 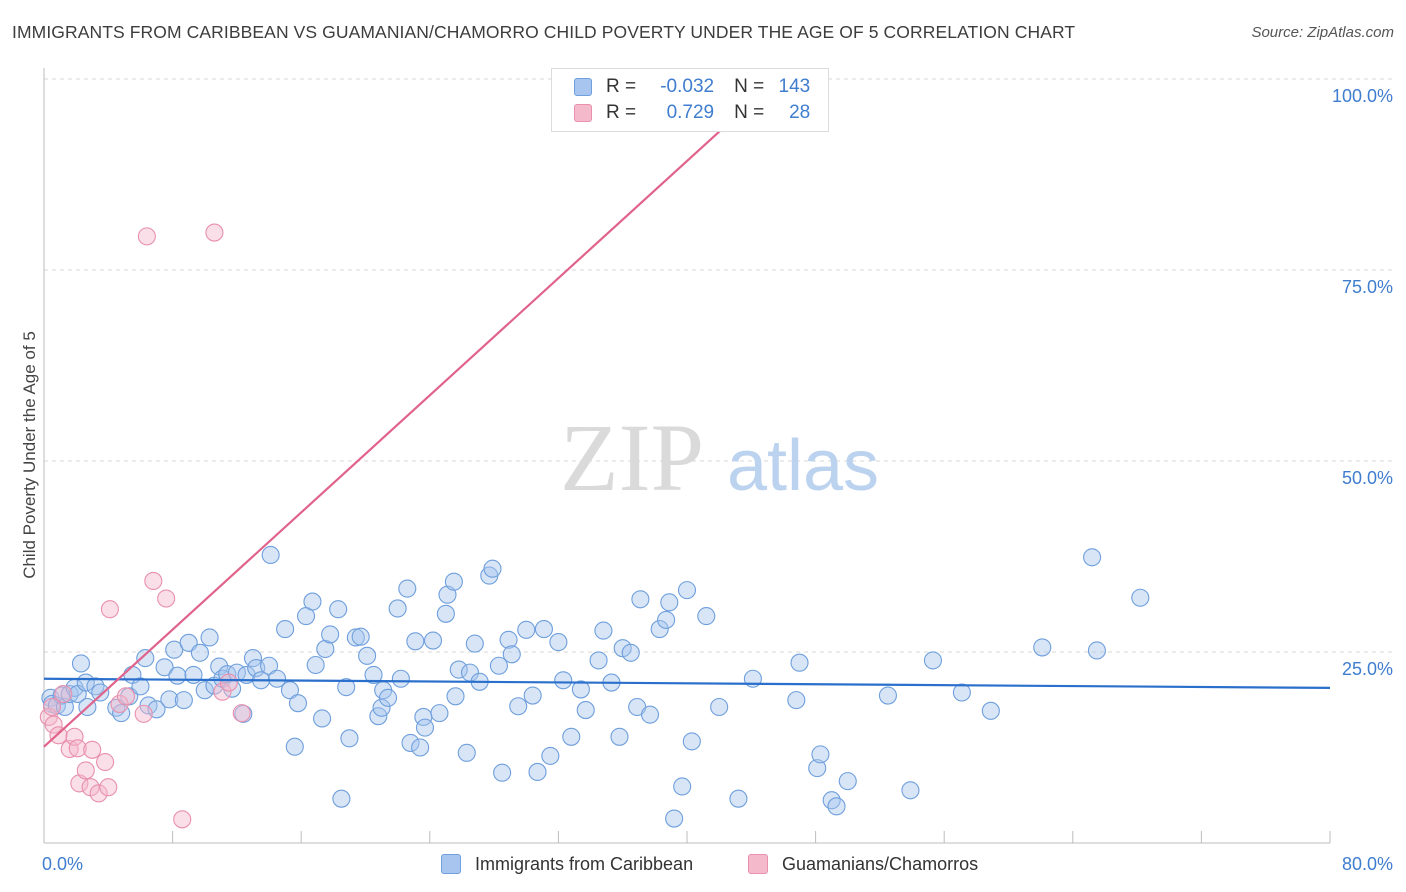 I want to click on correlation-legend: R = -0.032 N = 143 R = 0.729 N = 28, so click(x=690, y=100).